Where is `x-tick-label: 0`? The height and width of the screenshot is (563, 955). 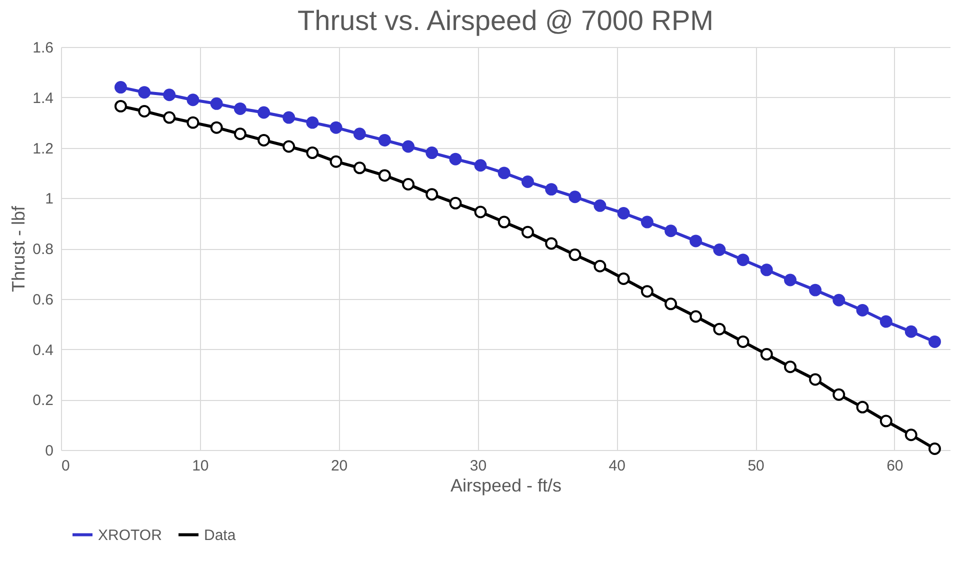 x-tick-label: 0 is located at coordinates (66, 466).